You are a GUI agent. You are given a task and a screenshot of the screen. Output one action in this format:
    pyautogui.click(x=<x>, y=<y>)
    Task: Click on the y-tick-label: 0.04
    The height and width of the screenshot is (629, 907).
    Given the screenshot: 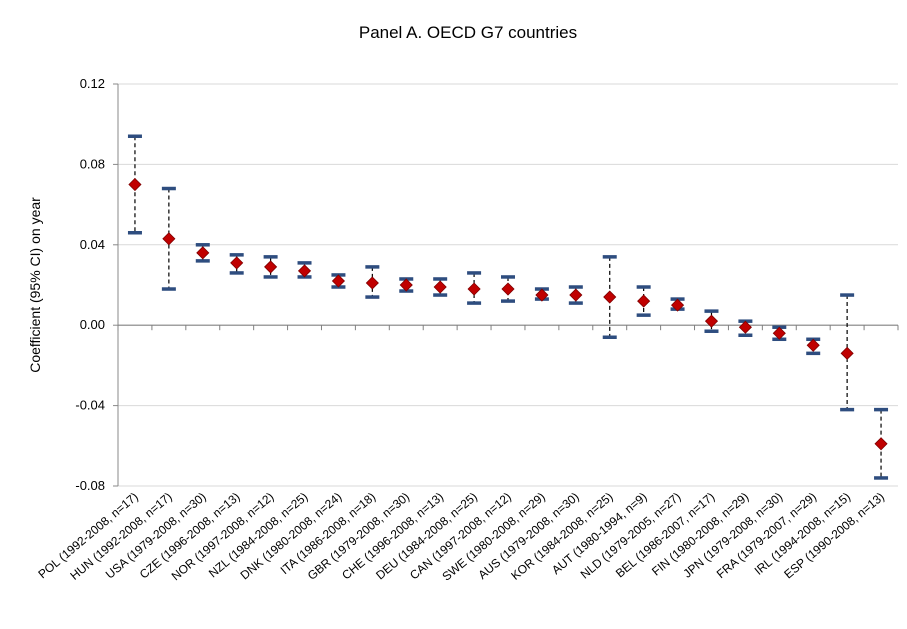 What is the action you would take?
    pyautogui.click(x=92, y=244)
    